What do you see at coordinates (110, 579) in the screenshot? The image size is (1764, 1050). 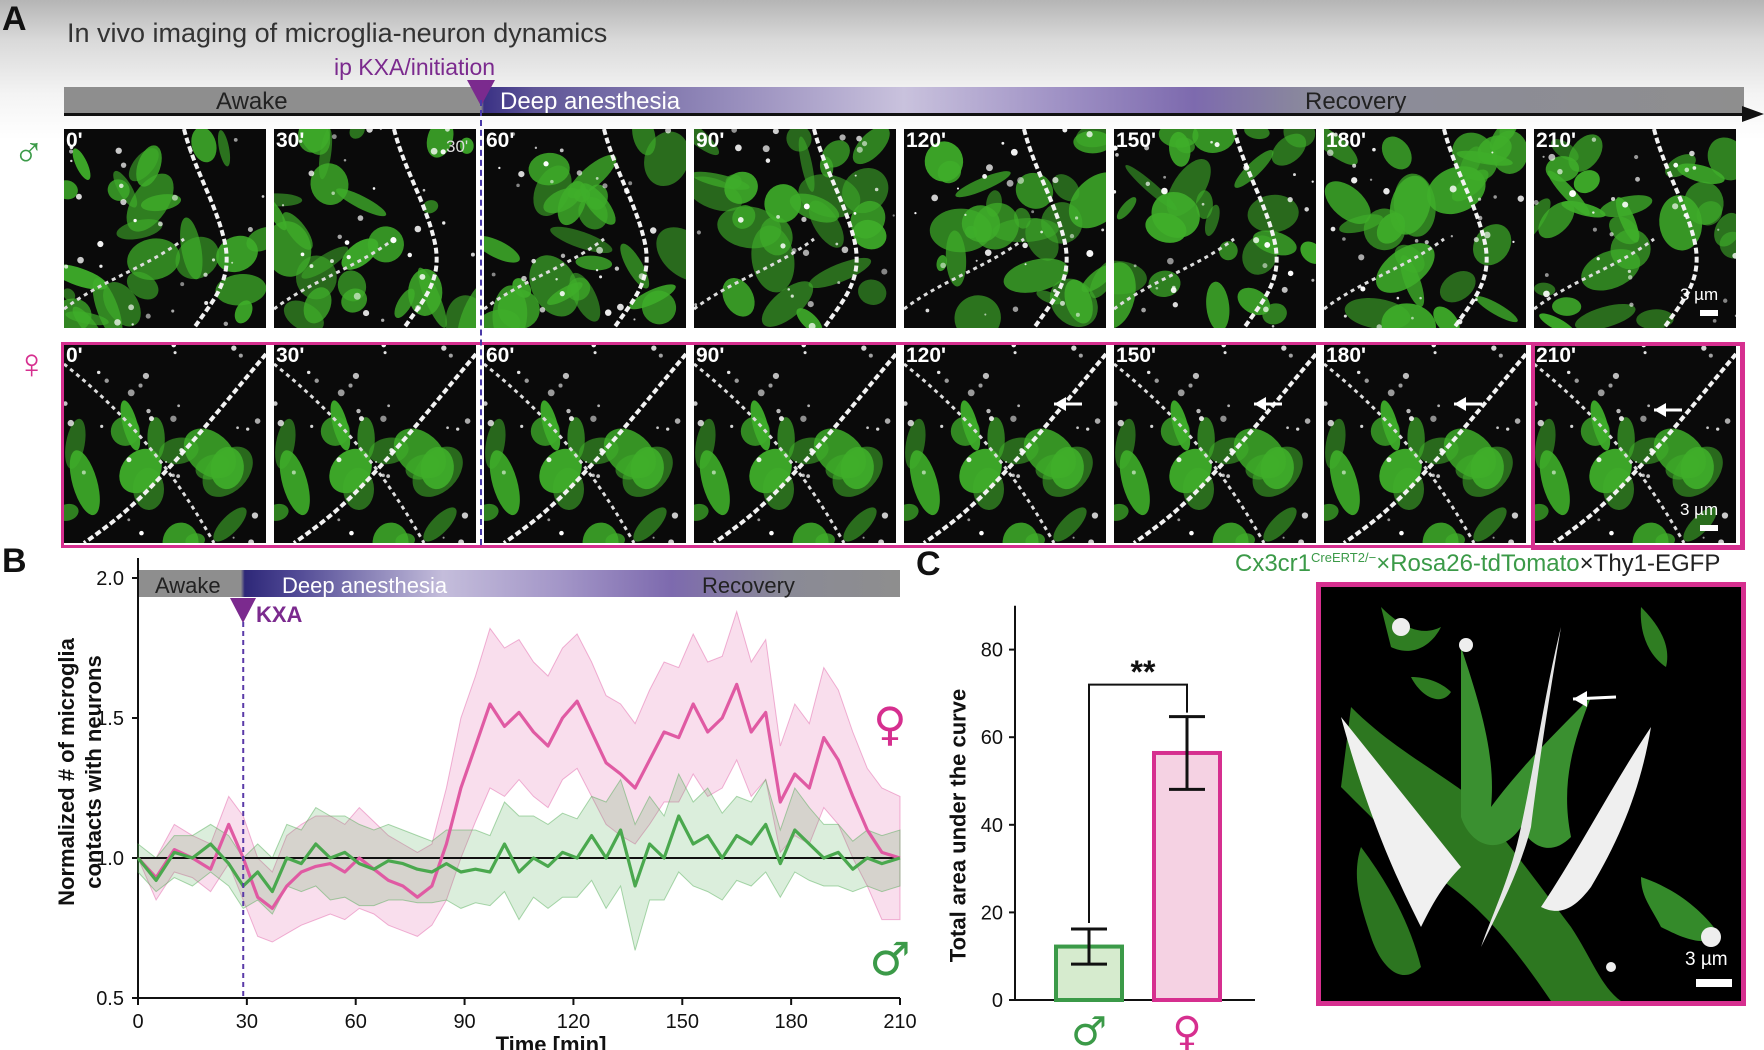 I see `panel-b-ytick-label-3: 2.0` at bounding box center [110, 579].